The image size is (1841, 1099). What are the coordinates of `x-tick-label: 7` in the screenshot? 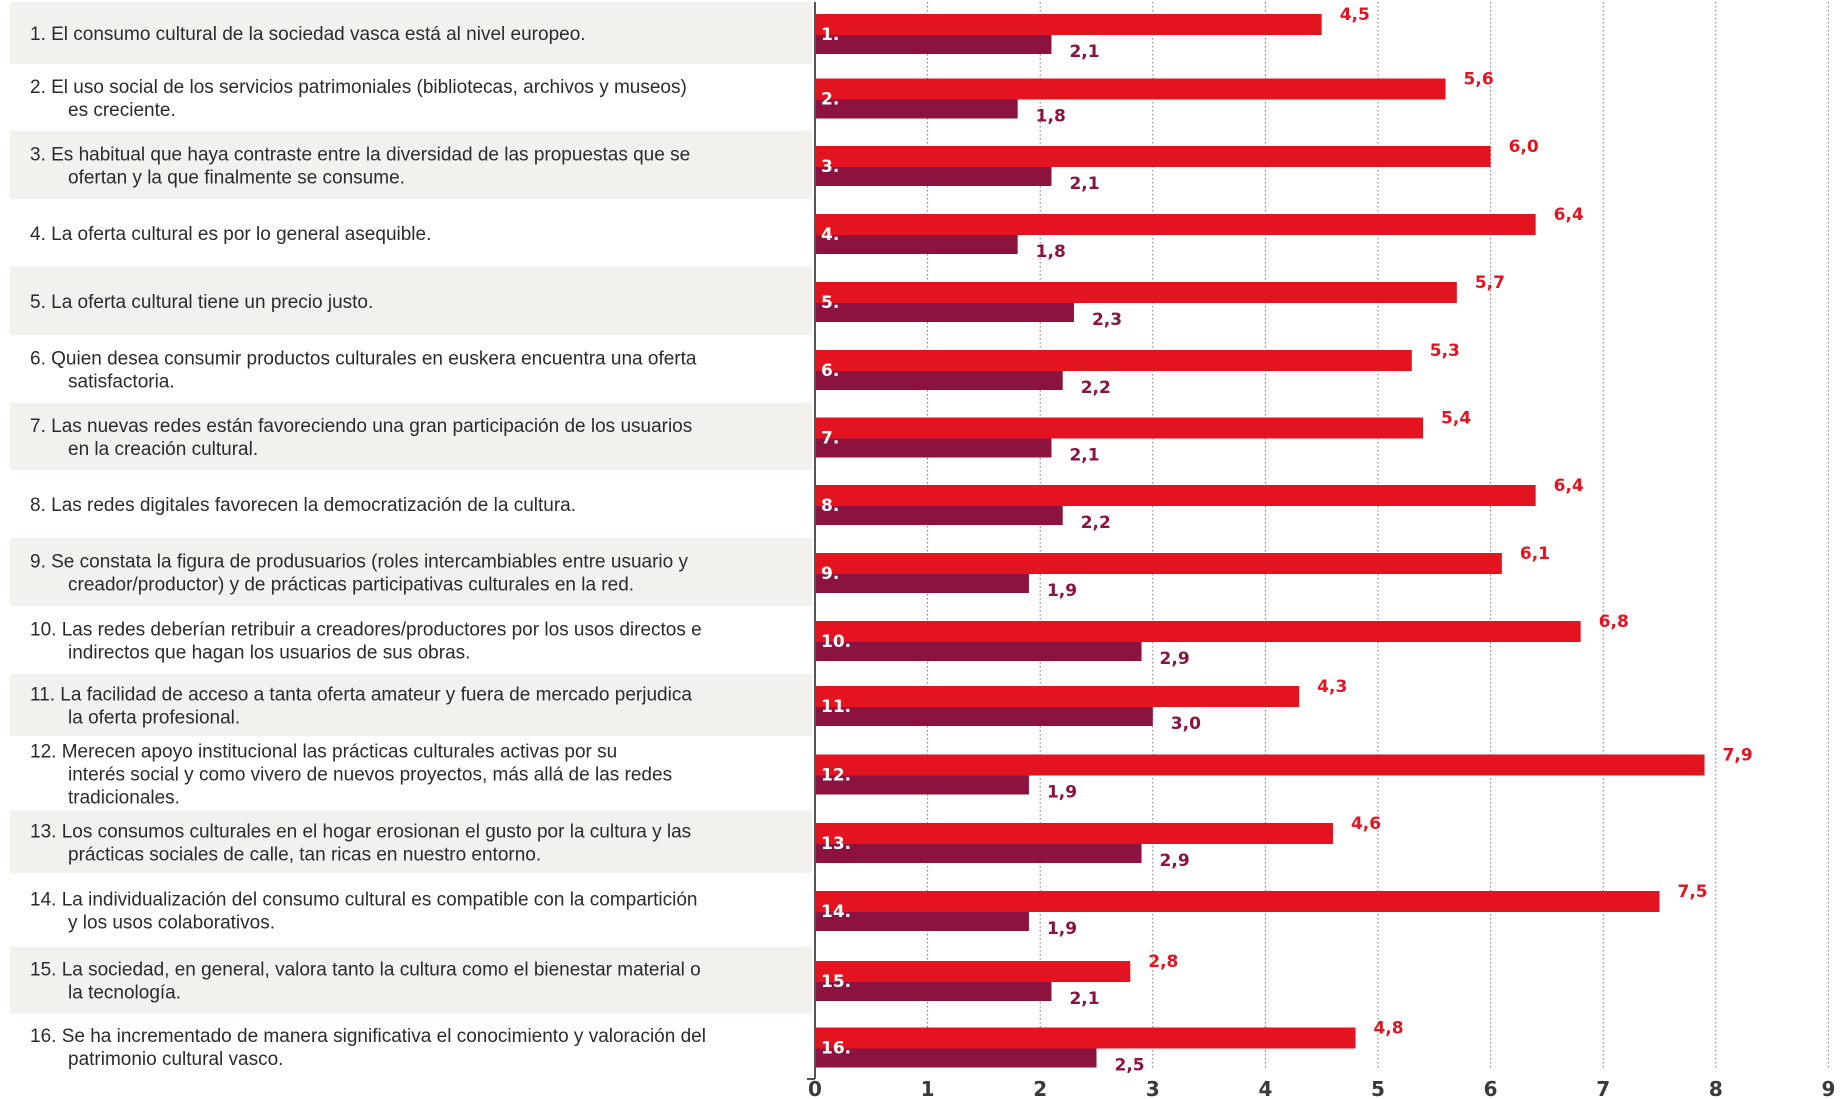 It's located at (1603, 1088).